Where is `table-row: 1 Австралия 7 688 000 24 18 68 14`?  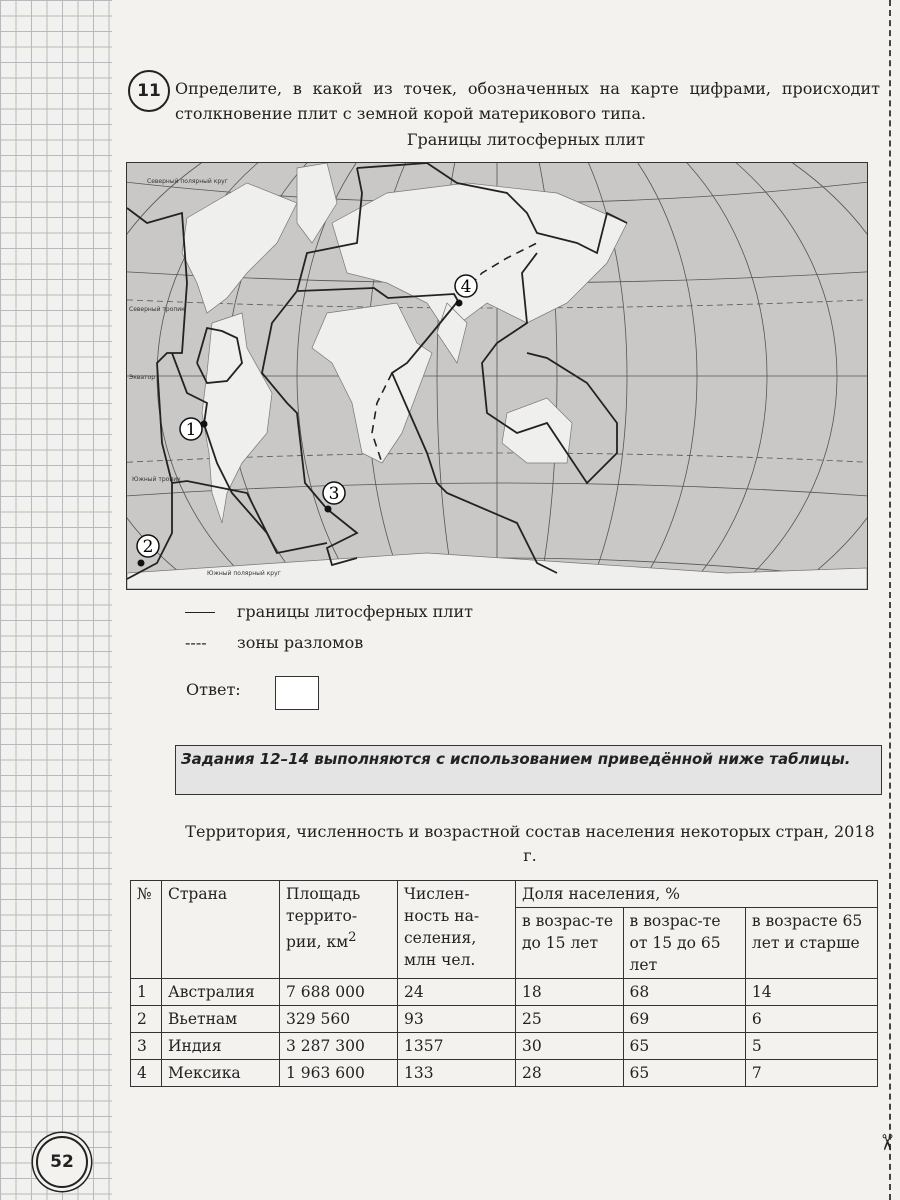 table-row: 1 Австралия 7 688 000 24 18 68 14 is located at coordinates (504, 992).